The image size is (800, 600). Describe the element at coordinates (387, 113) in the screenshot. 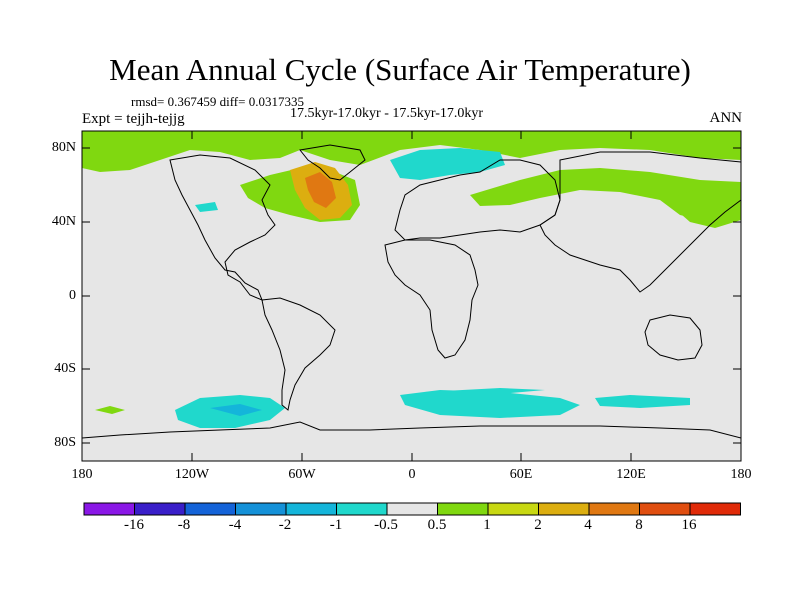

I see `period-label: 17.5kyr-17.0kyr - 17.5kyr-17.0kyr` at that location.